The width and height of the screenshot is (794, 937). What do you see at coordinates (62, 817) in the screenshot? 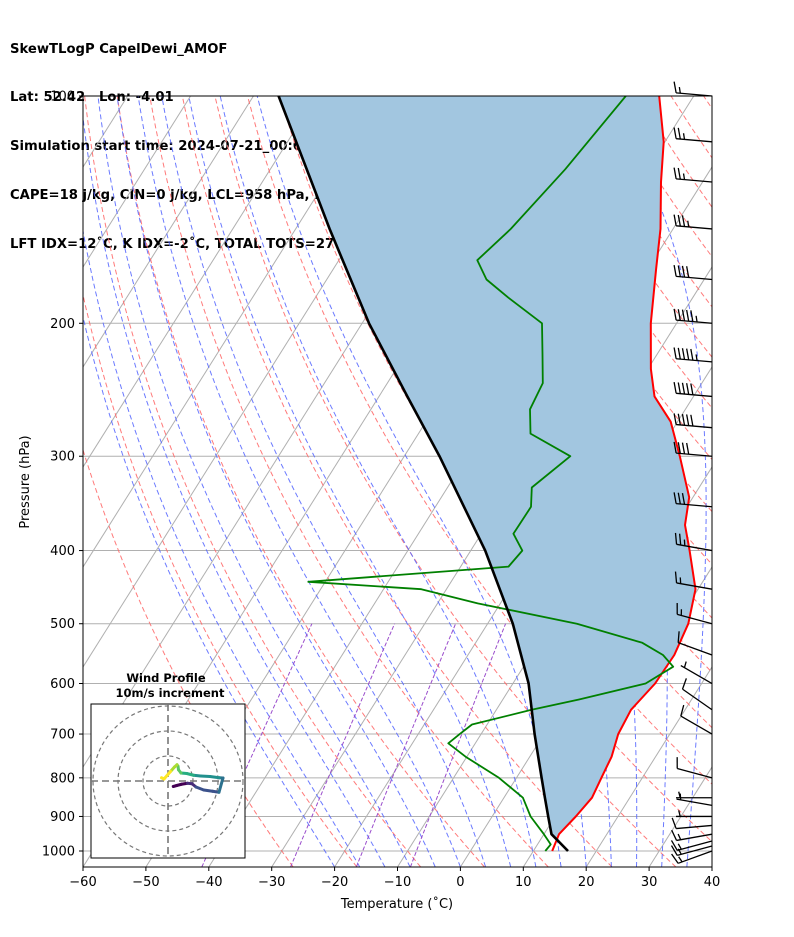
I see `y-tick-label: 900` at bounding box center [62, 817].